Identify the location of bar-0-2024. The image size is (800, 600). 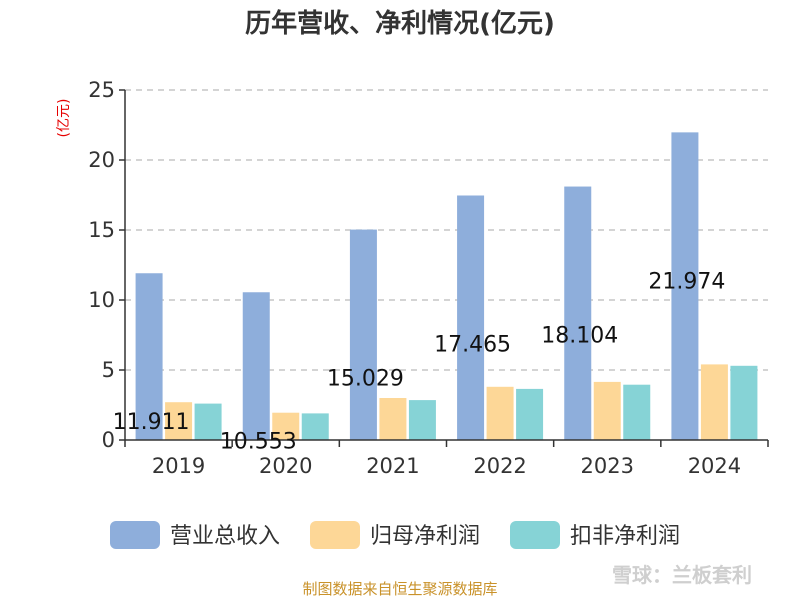
(685, 286).